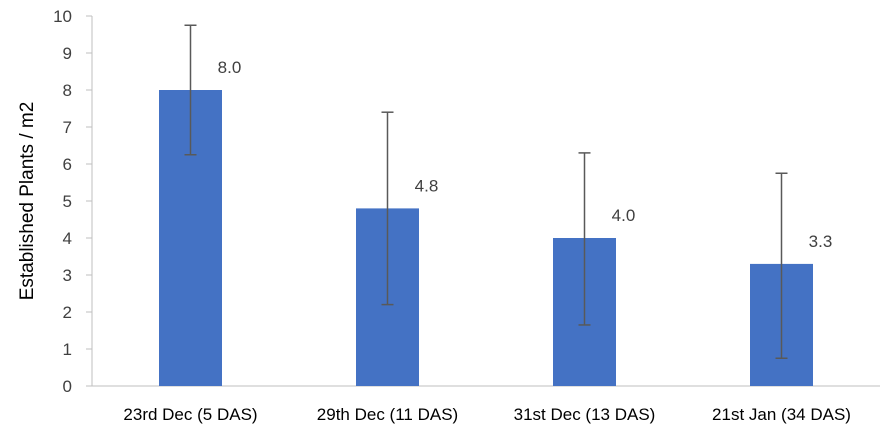 The width and height of the screenshot is (892, 430). What do you see at coordinates (67, 275) in the screenshot?
I see `y-tick-label: 3` at bounding box center [67, 275].